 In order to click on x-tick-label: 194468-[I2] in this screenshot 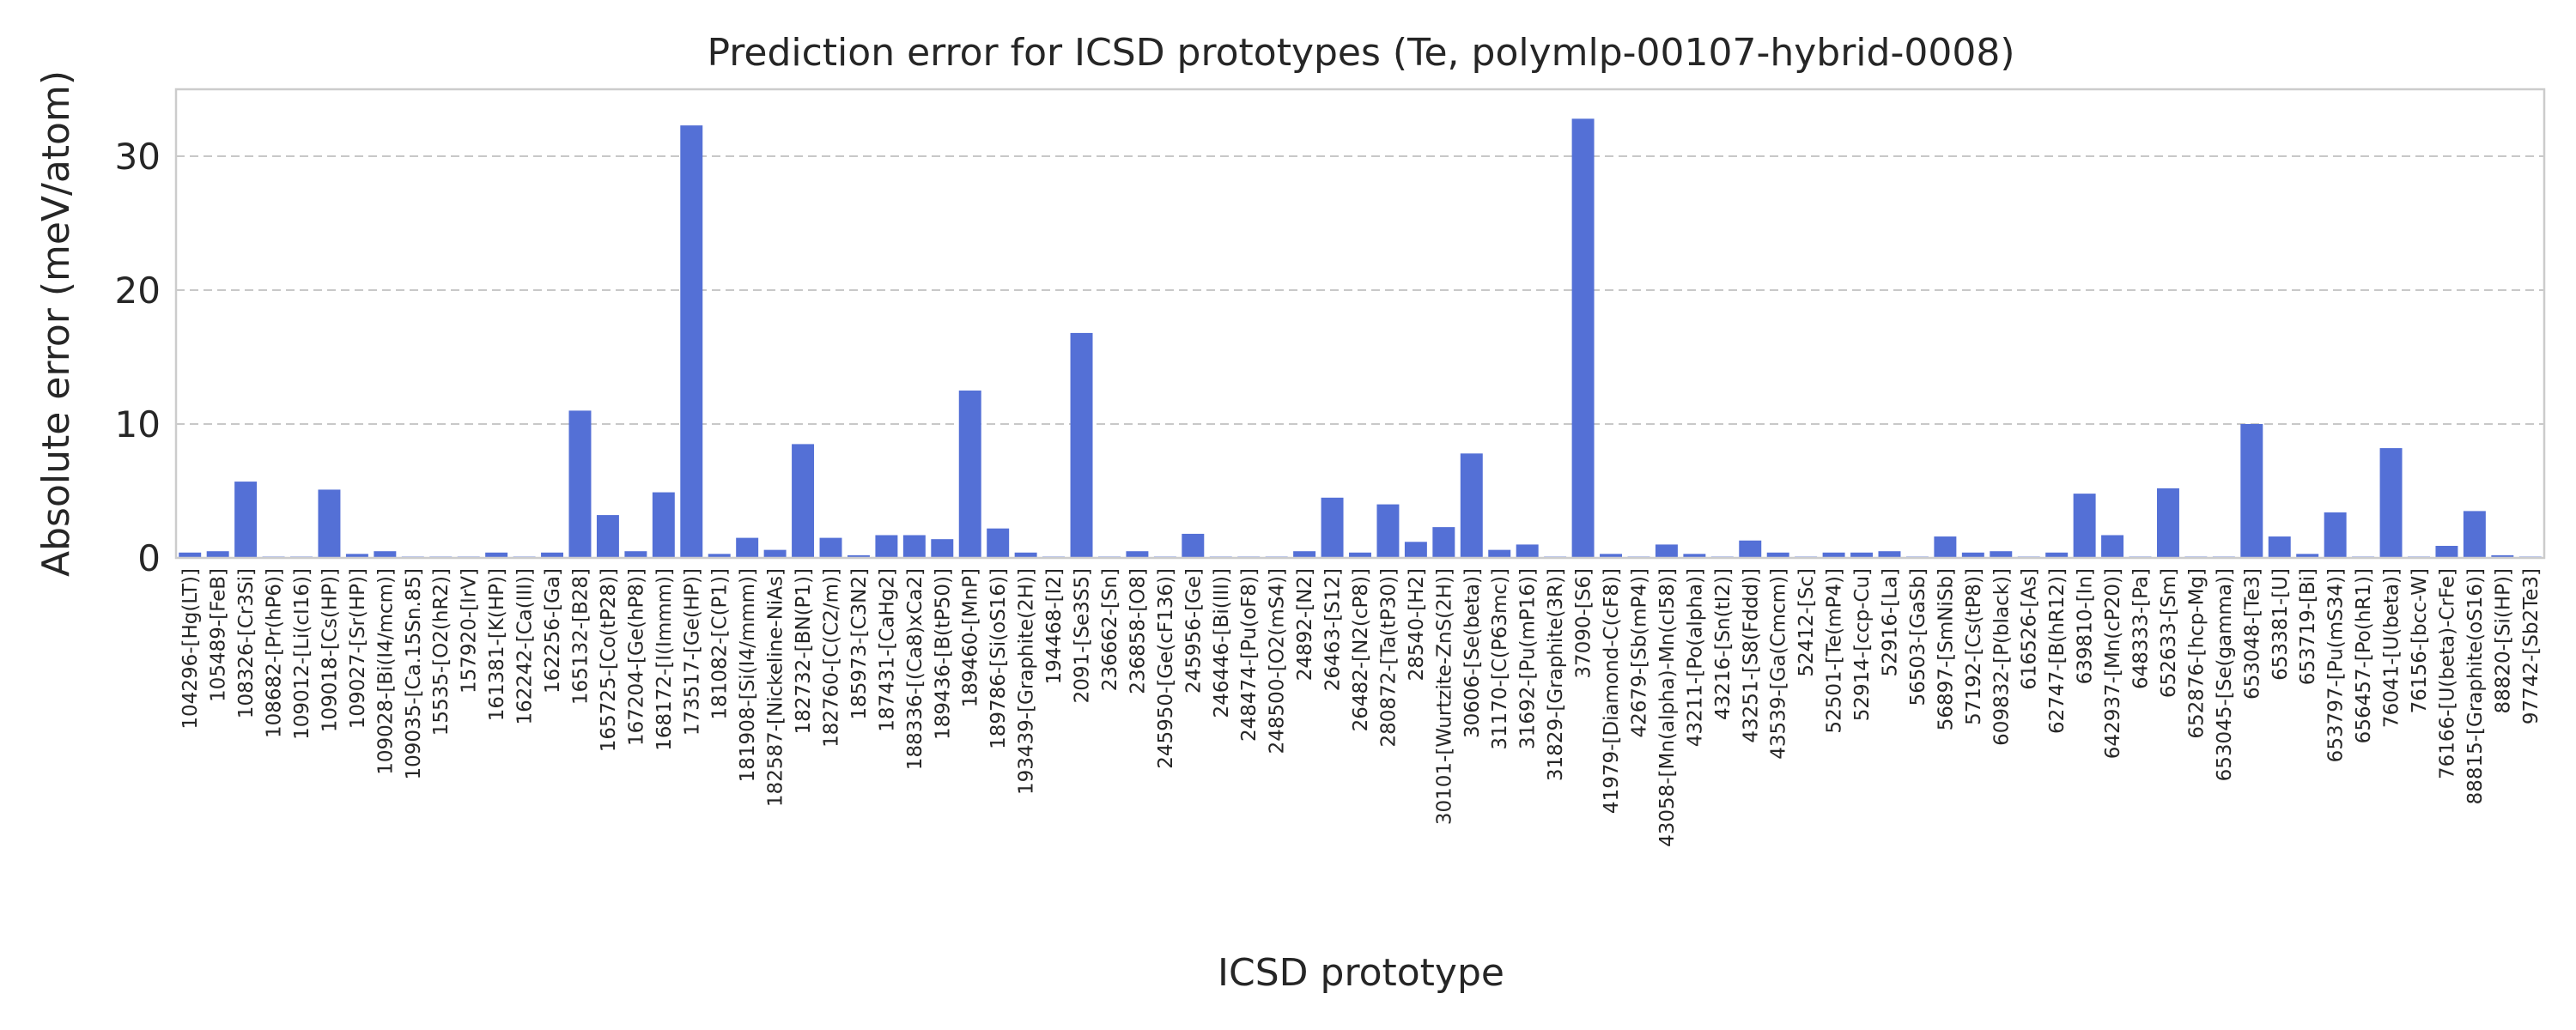, I will do `click(1054, 626)`.